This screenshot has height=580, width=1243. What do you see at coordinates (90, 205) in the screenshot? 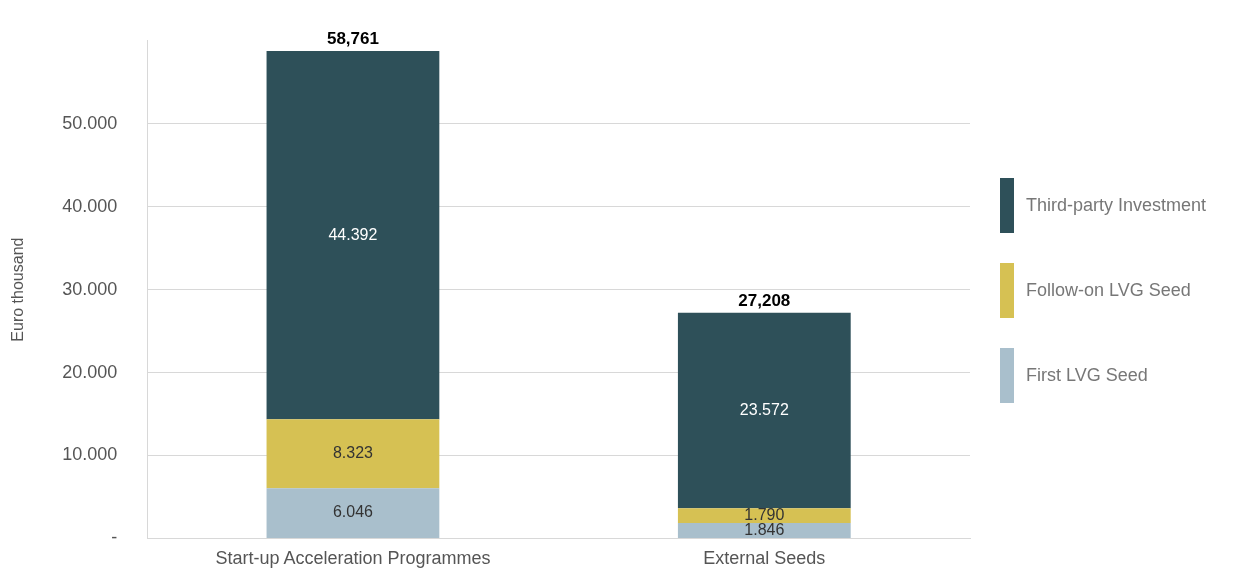
I see `y-tick-label: 40.000` at bounding box center [90, 205].